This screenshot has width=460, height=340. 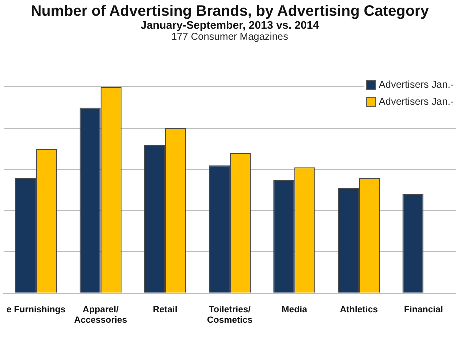 I want to click on text: 177 Consumer Magazines, so click(x=230, y=38).